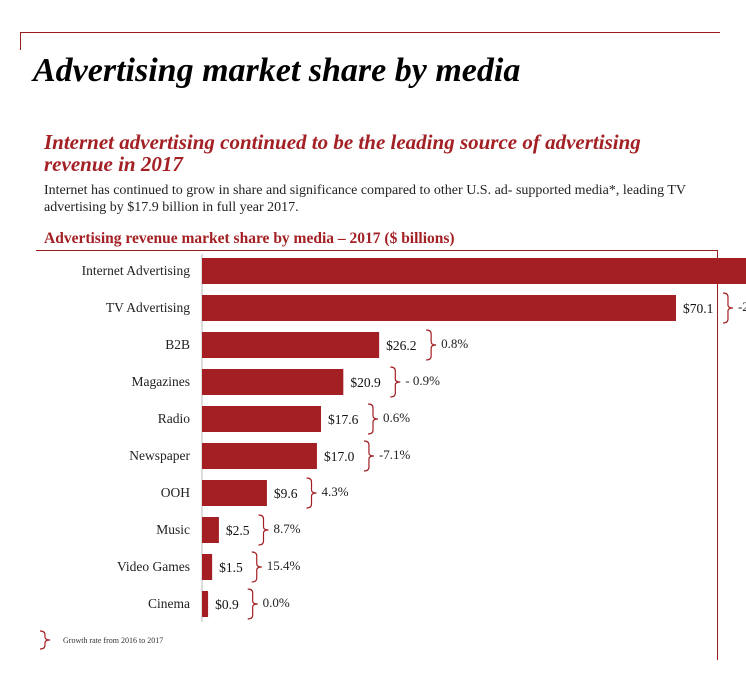 The height and width of the screenshot is (675, 746). I want to click on category-label: Cinema, so click(169, 603).